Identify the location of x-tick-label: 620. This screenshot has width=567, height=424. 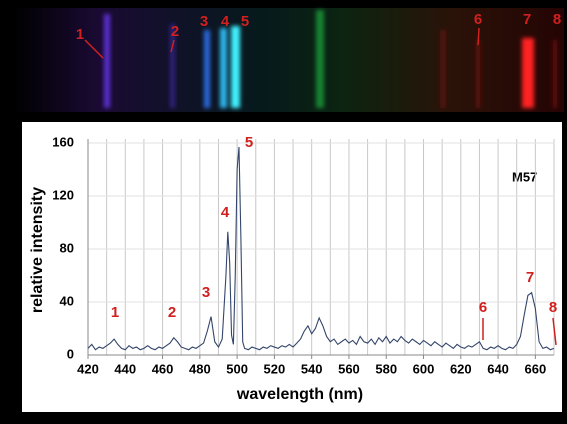
(461, 368).